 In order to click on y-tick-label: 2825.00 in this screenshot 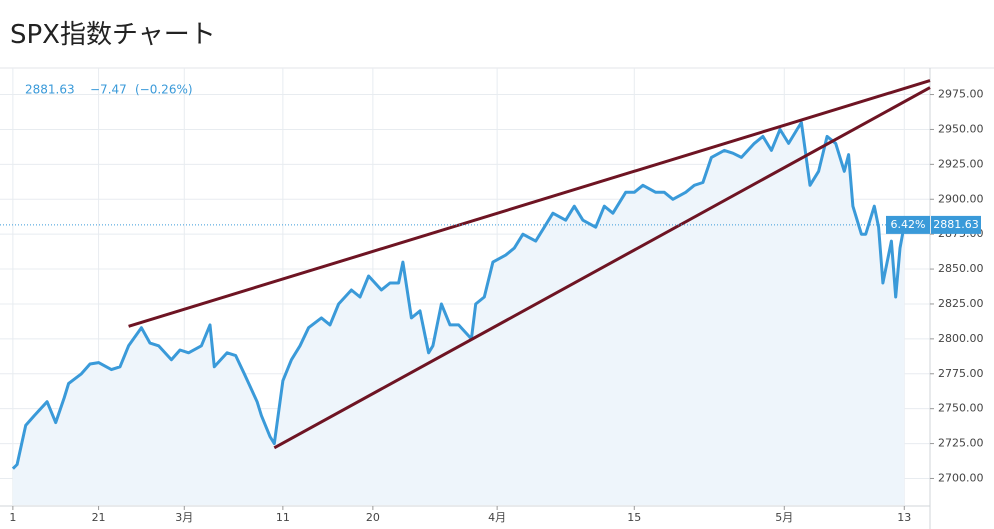, I will do `click(961, 303)`.